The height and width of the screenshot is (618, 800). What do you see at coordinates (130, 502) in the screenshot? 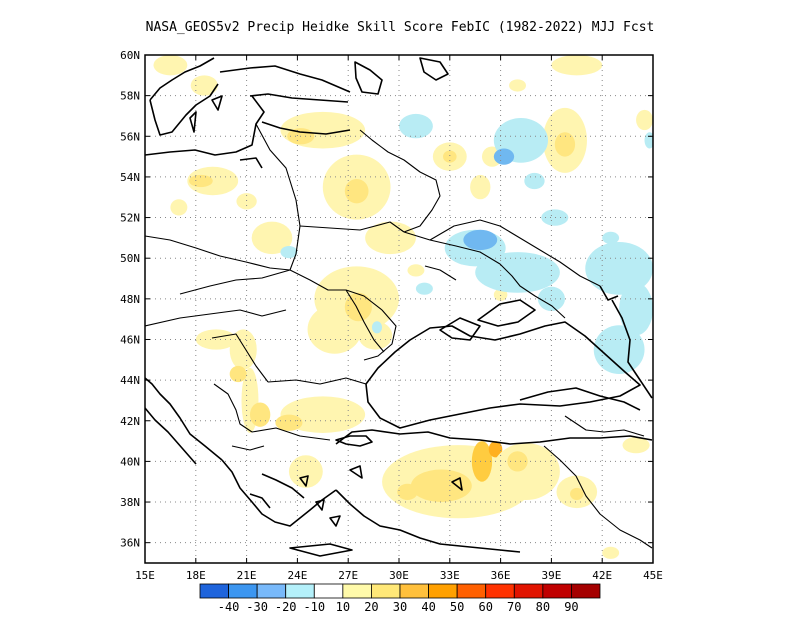
I see `y-tick-label: 38N` at bounding box center [130, 502].